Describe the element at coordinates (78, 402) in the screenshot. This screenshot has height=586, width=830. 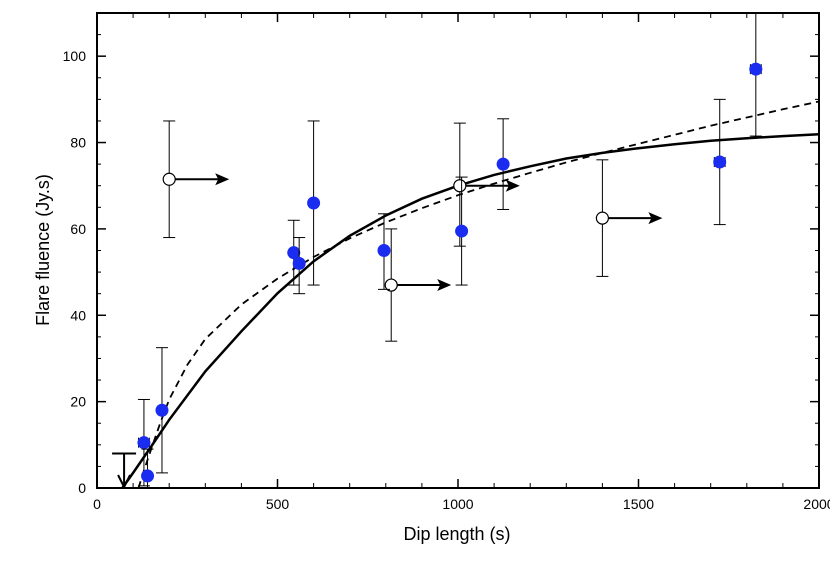
I see `y-tick-label: 20` at that location.